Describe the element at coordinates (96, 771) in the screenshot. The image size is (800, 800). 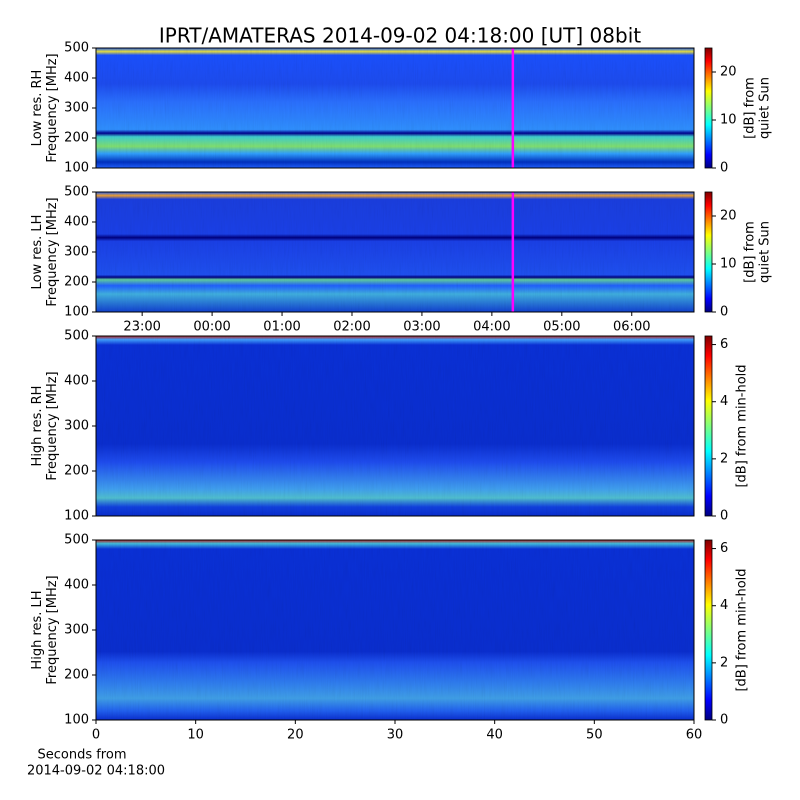
I see `x-axis-label: 2014-09-02 04:18:00` at that location.